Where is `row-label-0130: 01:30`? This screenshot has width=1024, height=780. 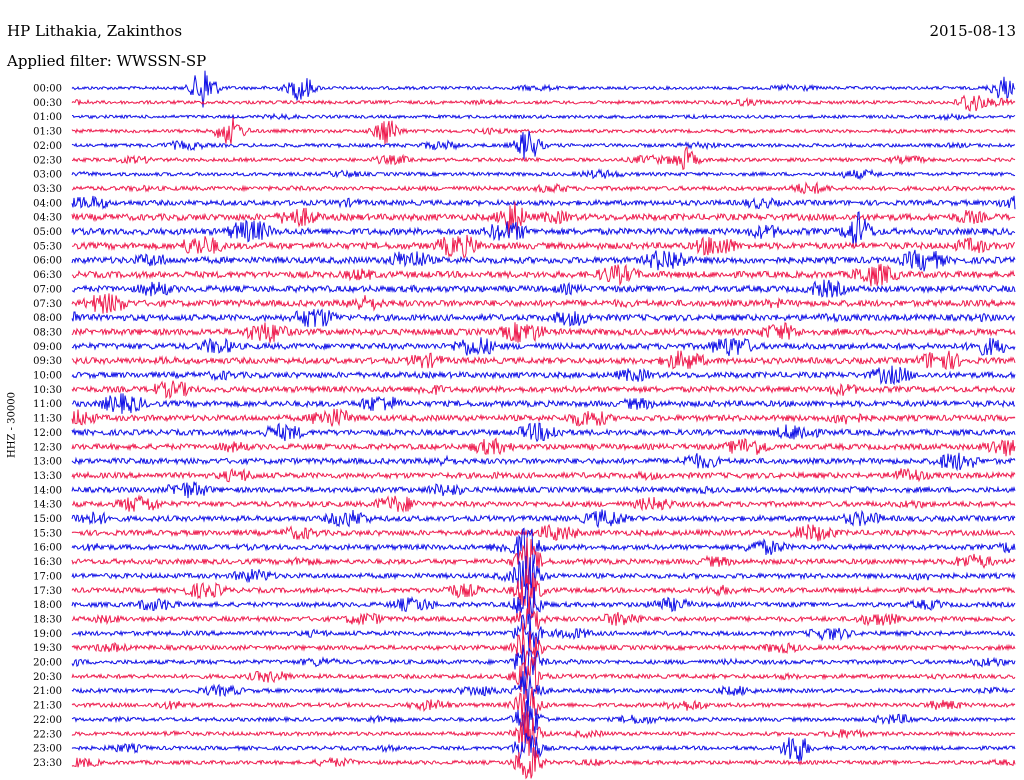
row-label-0130: 01:30 is located at coordinates (47, 132).